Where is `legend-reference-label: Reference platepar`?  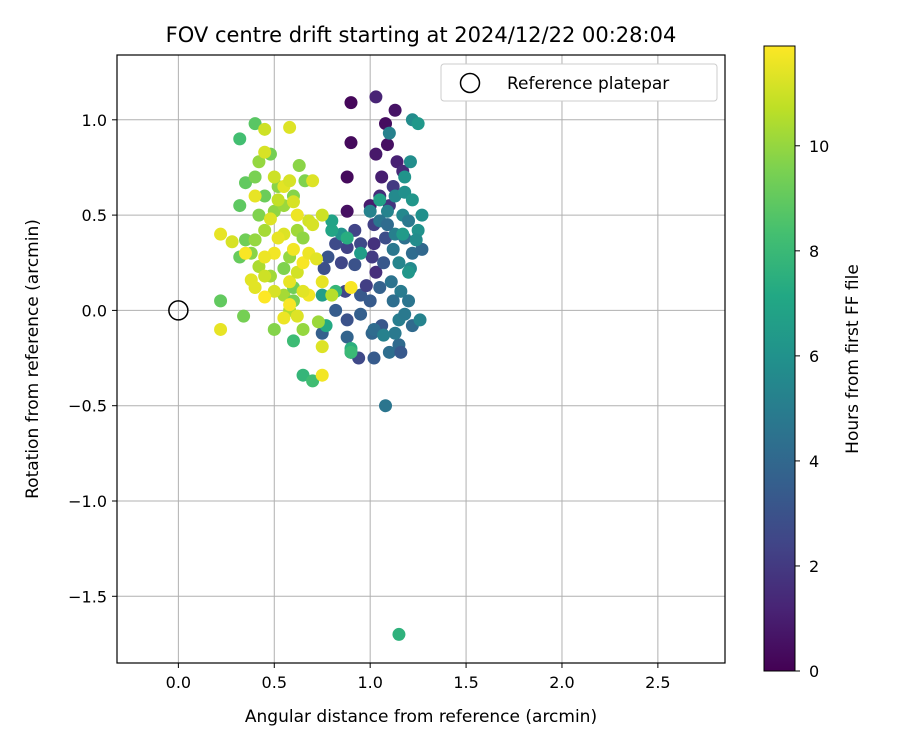
legend-reference-label: Reference platepar is located at coordinates (588, 84).